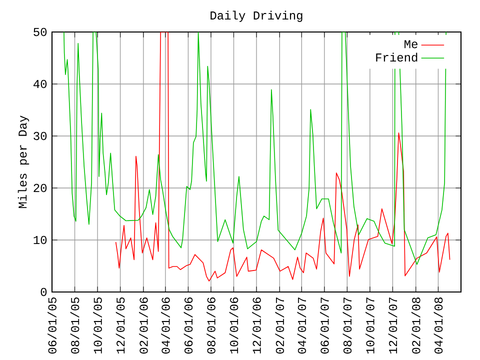  What do you see at coordinates (411, 44) in the screenshot?
I see `legend-label: Me` at bounding box center [411, 44].